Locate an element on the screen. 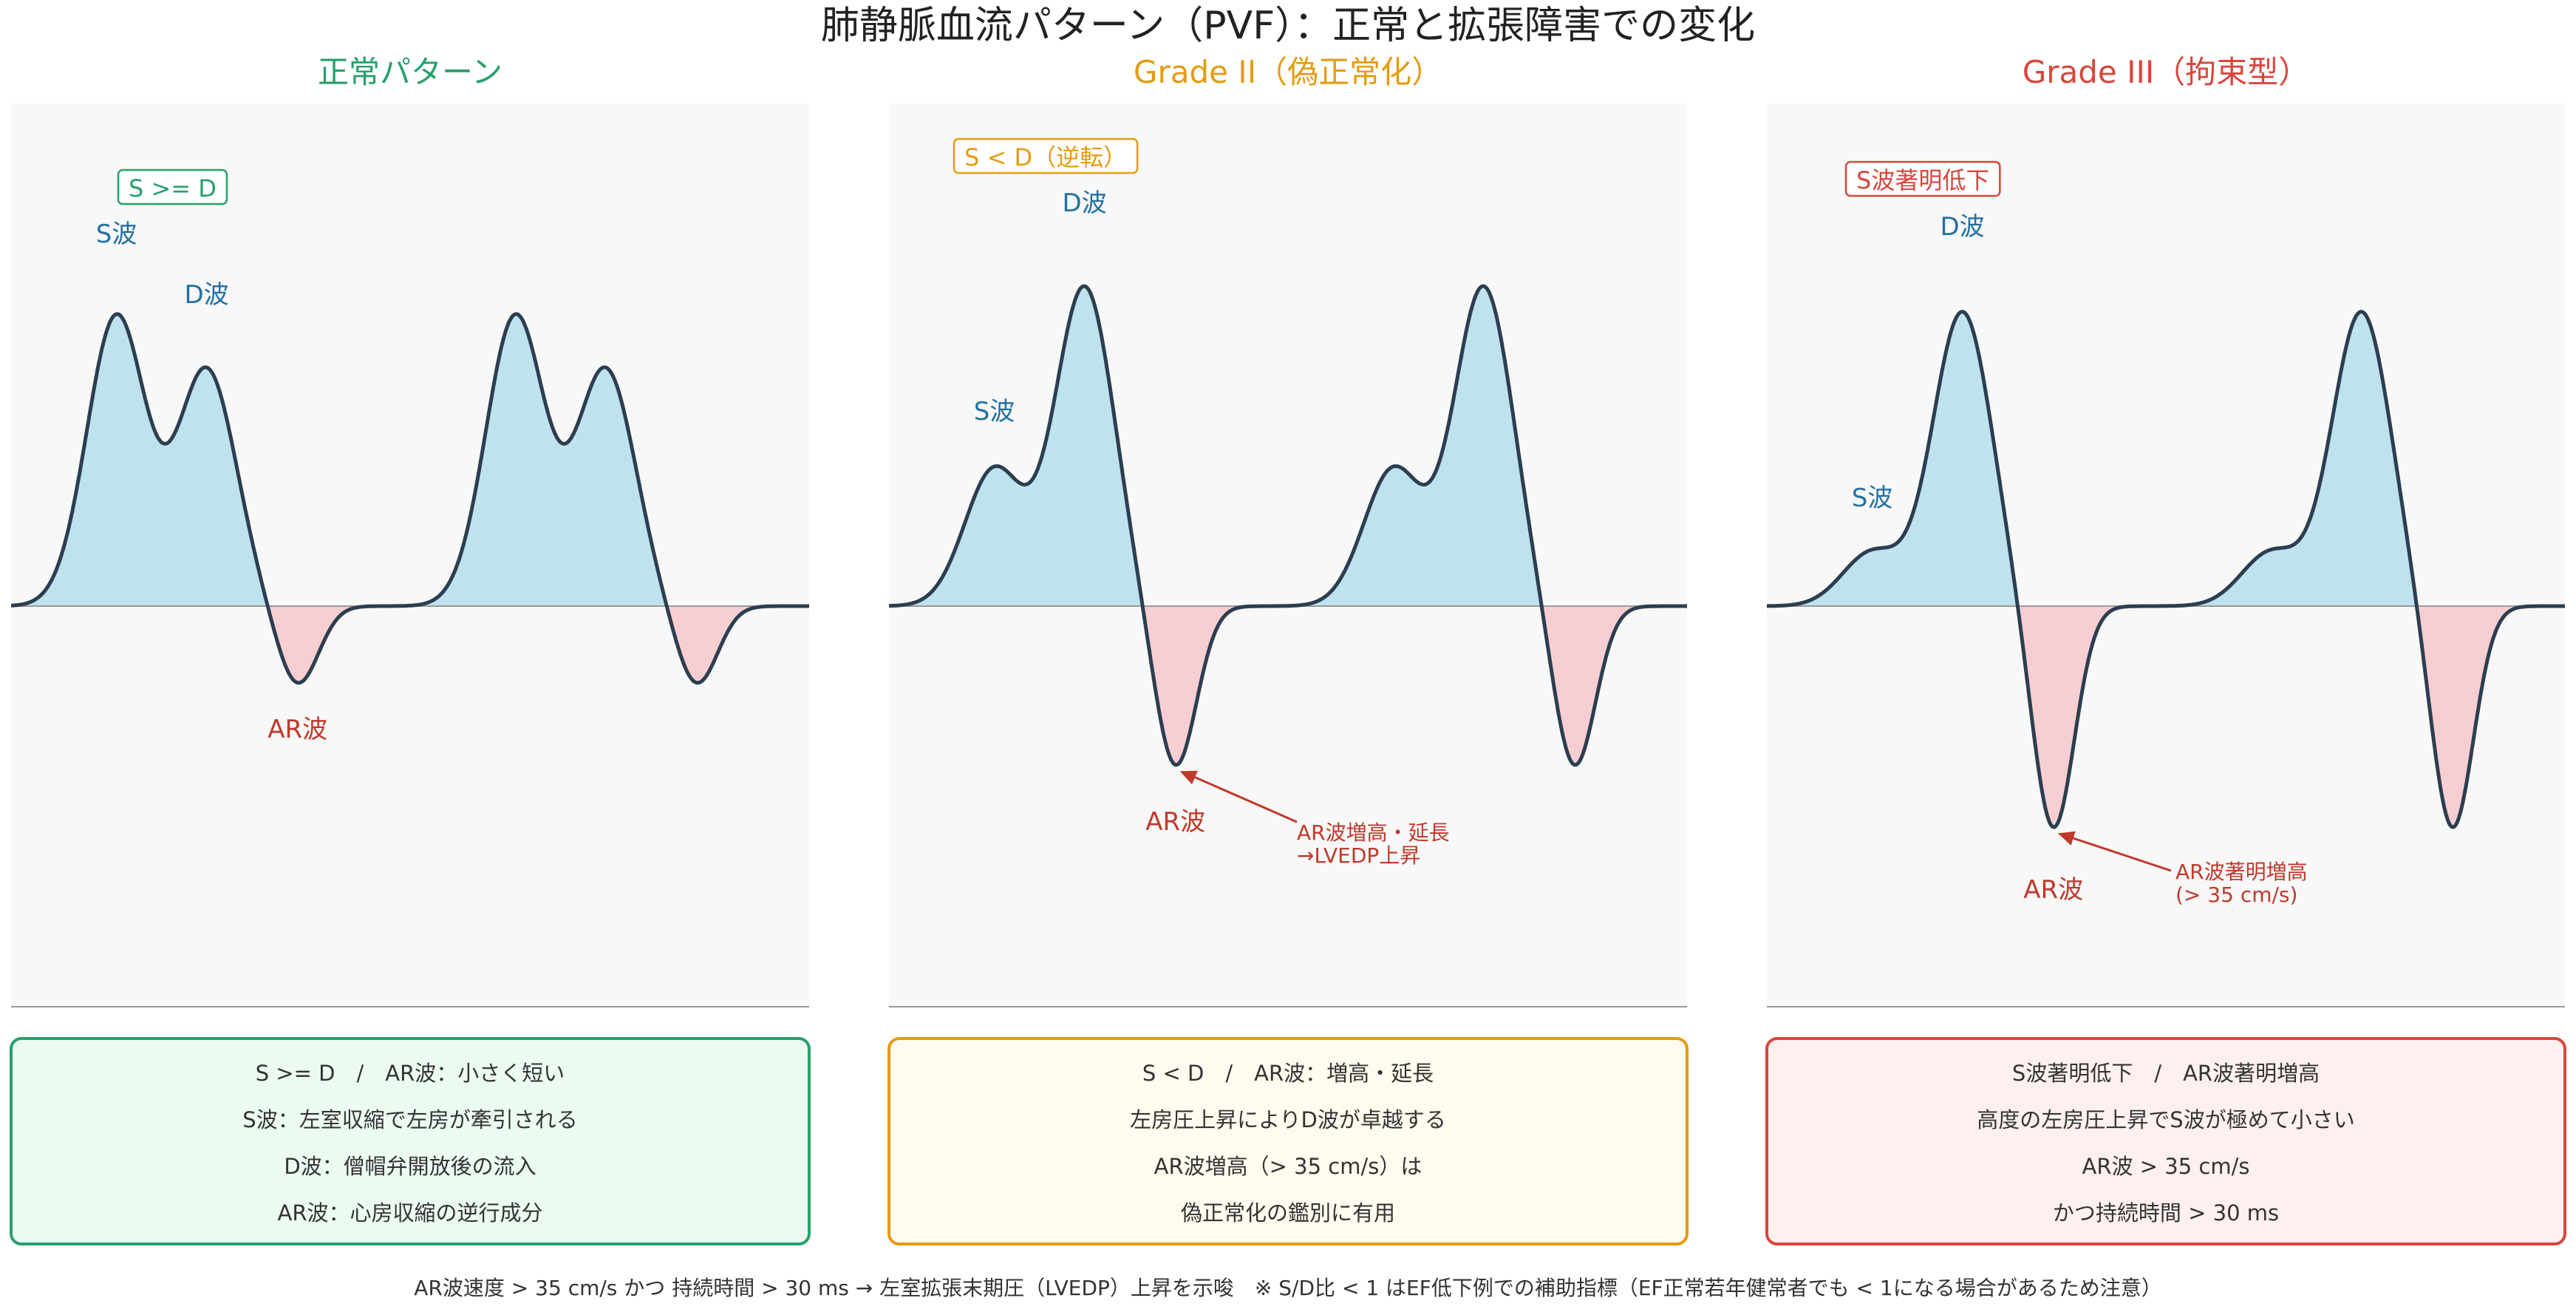 The height and width of the screenshot is (1312, 2576). ar-annotation-text: AR波著明増高 is located at coordinates (2241, 872).